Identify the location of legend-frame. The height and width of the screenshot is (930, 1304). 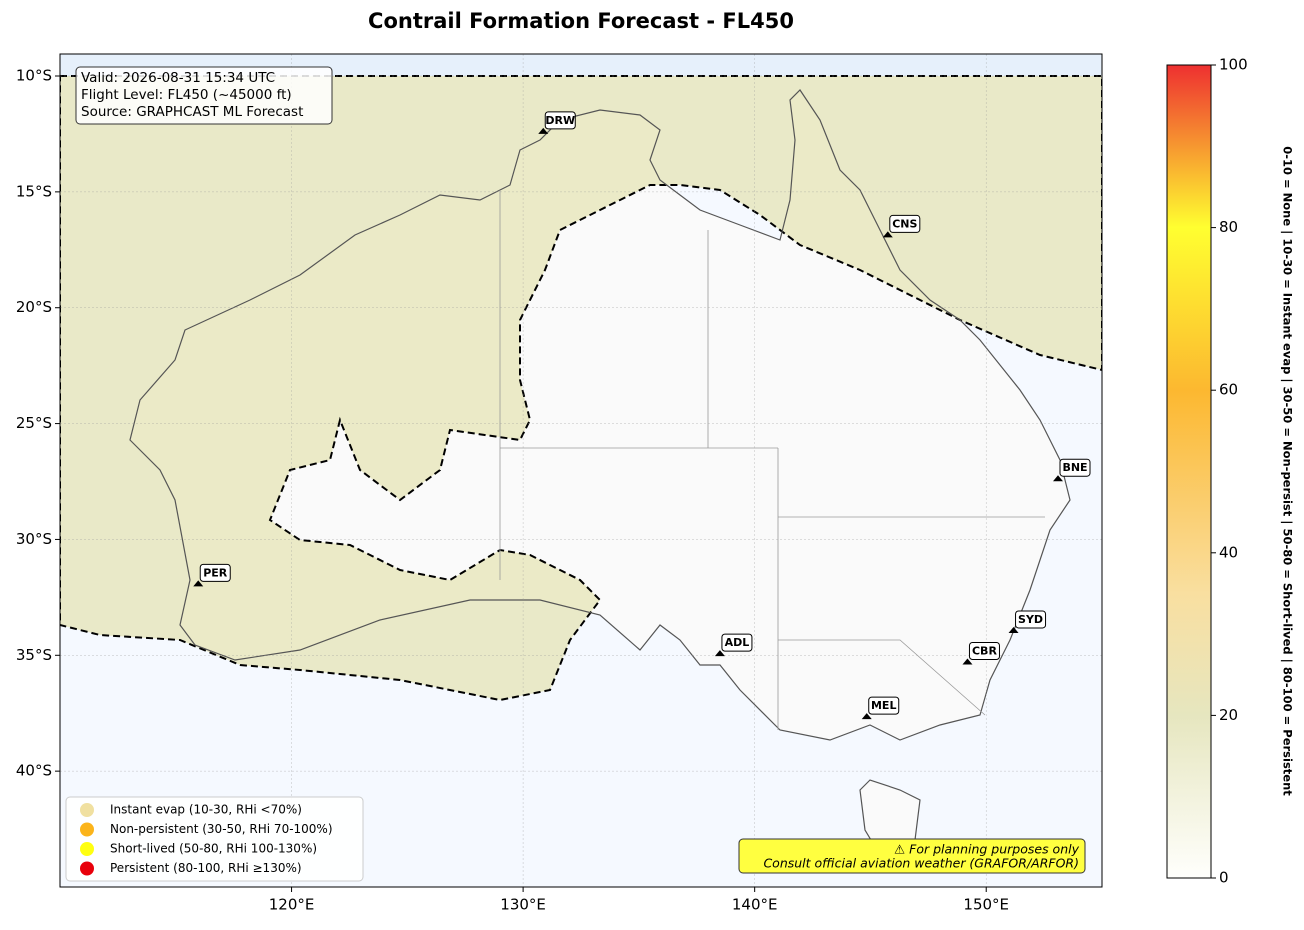
(214, 839).